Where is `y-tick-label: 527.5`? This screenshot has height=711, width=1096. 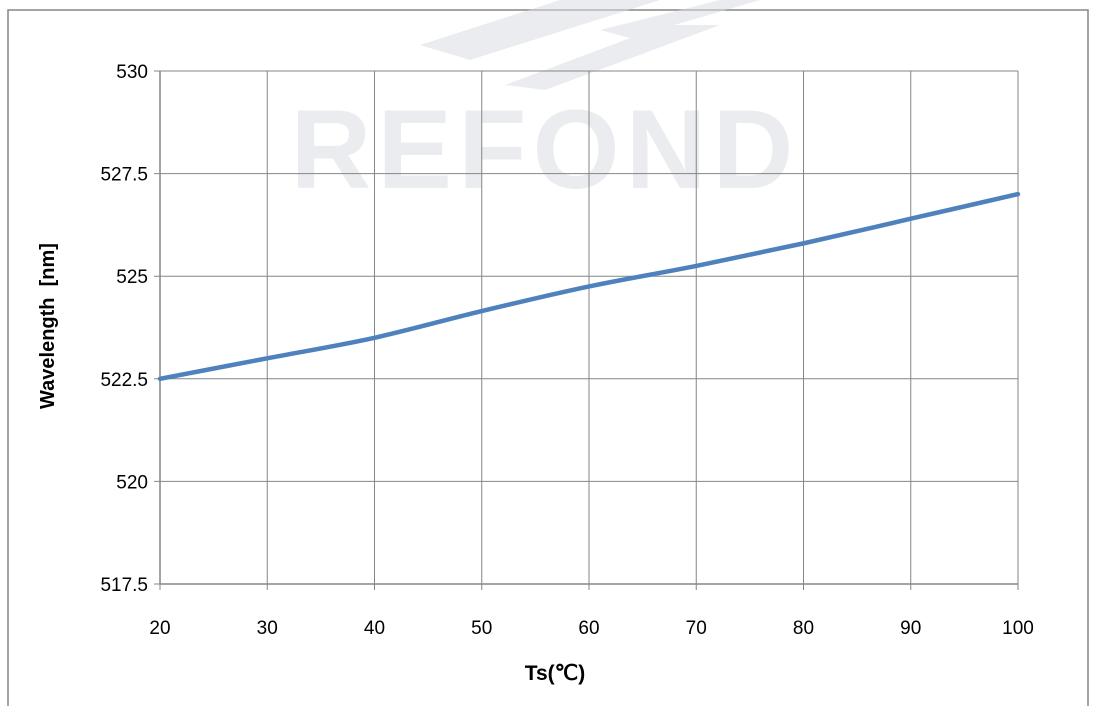 y-tick-label: 527.5 is located at coordinates (124, 175).